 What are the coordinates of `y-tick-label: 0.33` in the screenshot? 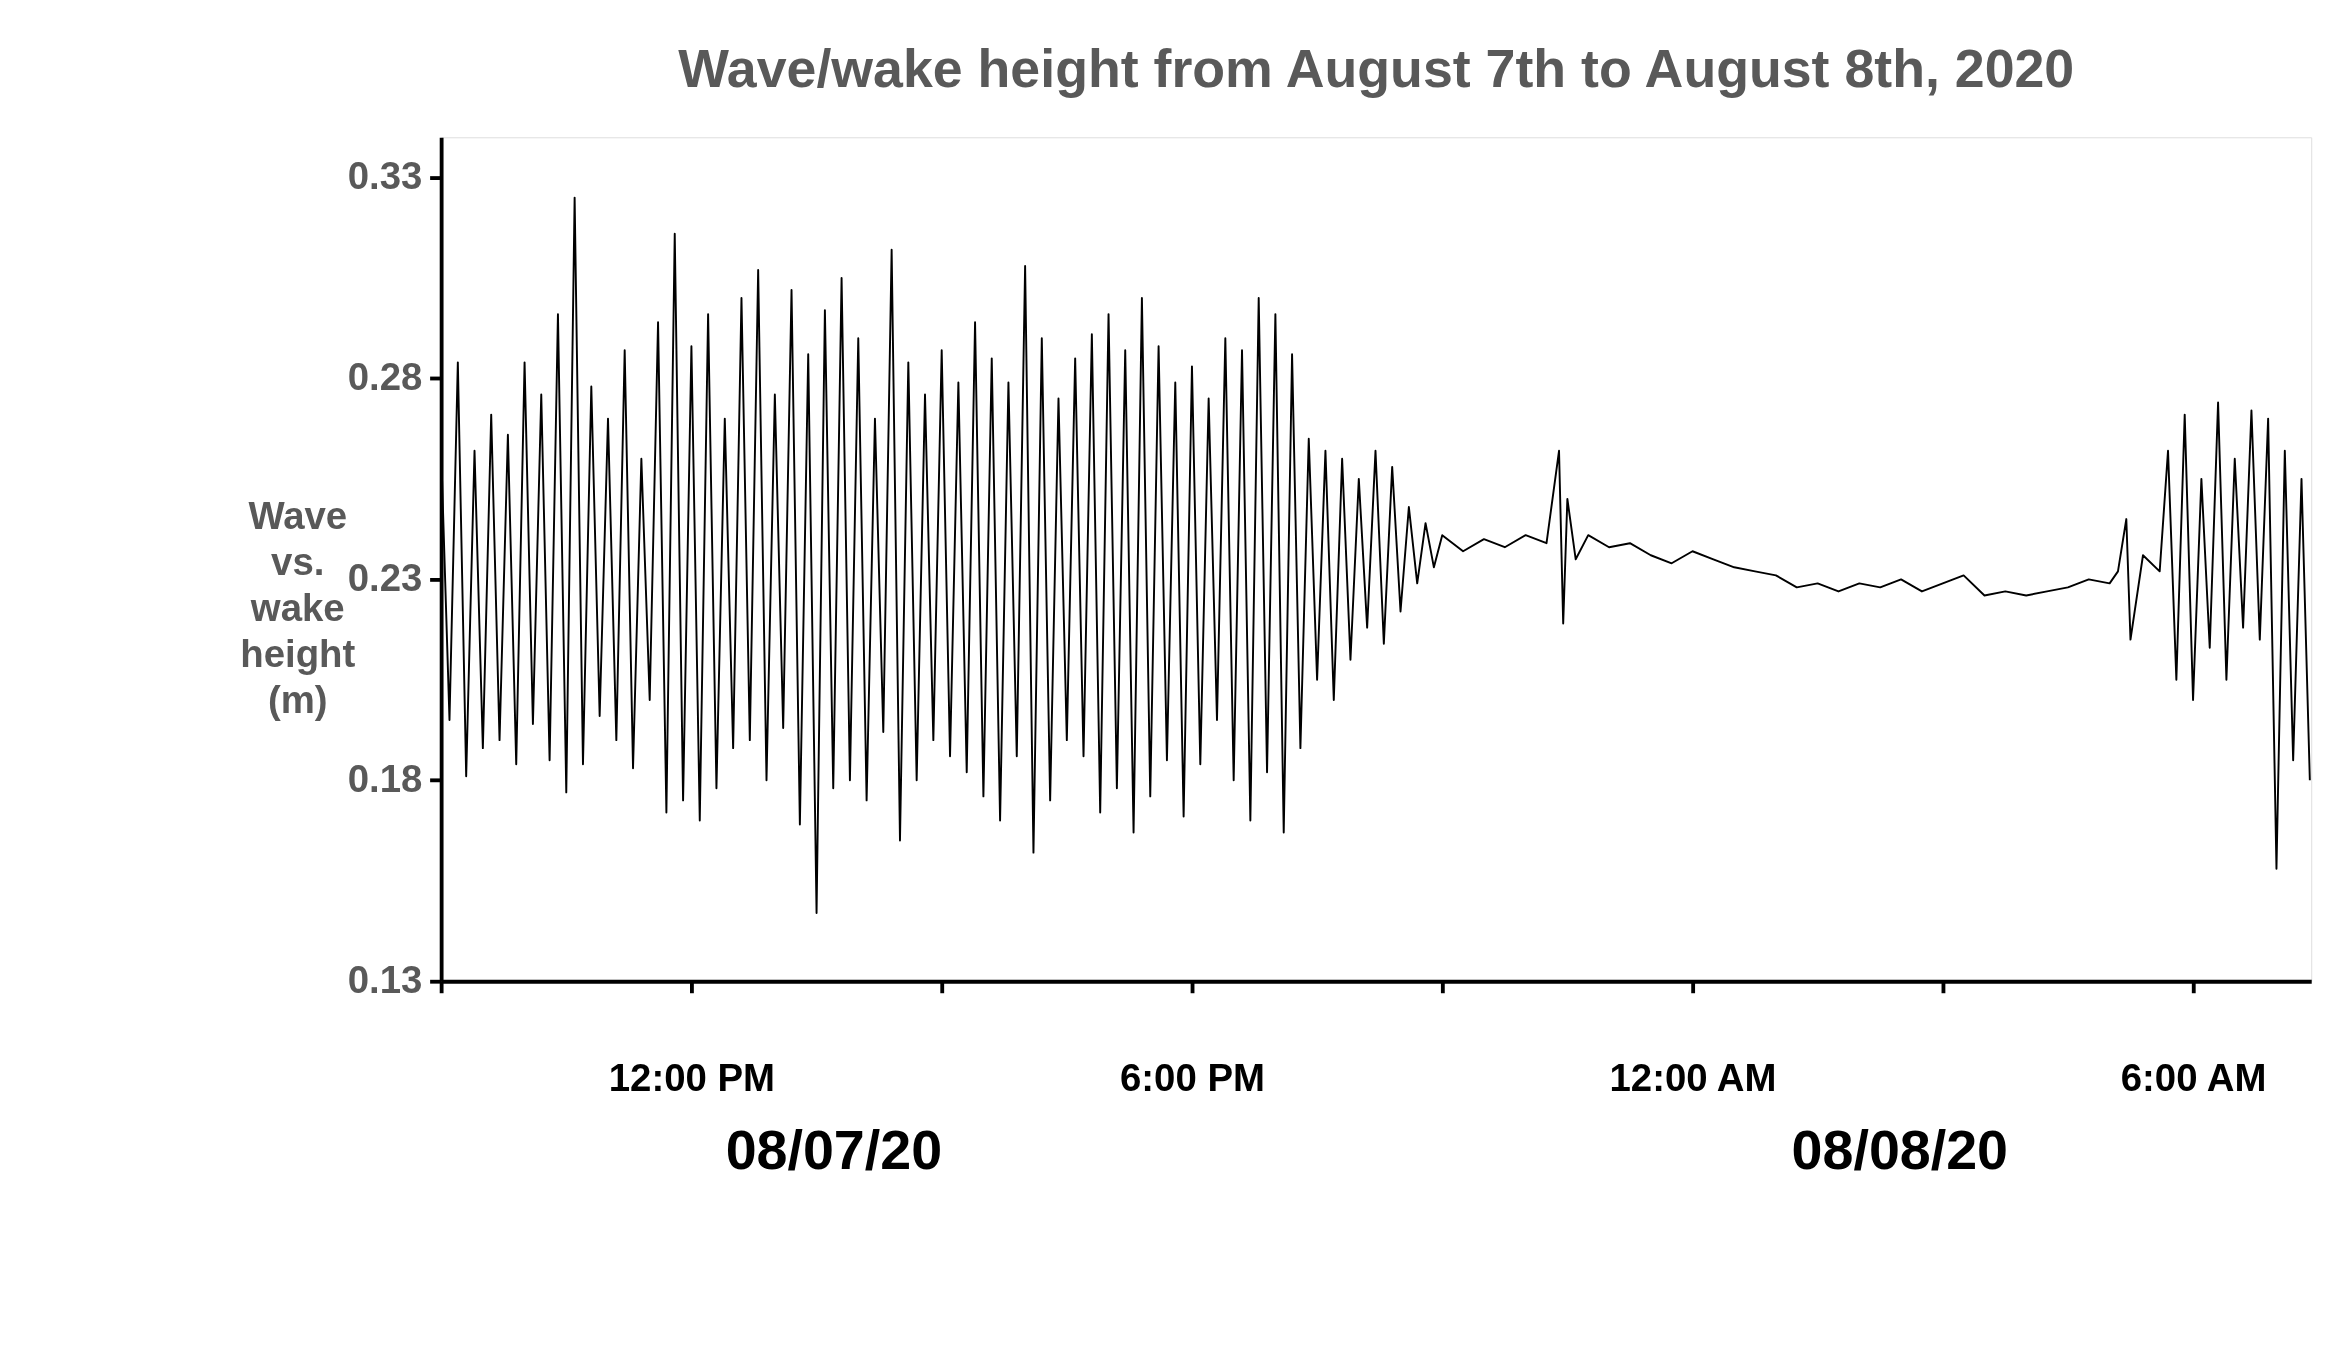 It's located at (385, 176).